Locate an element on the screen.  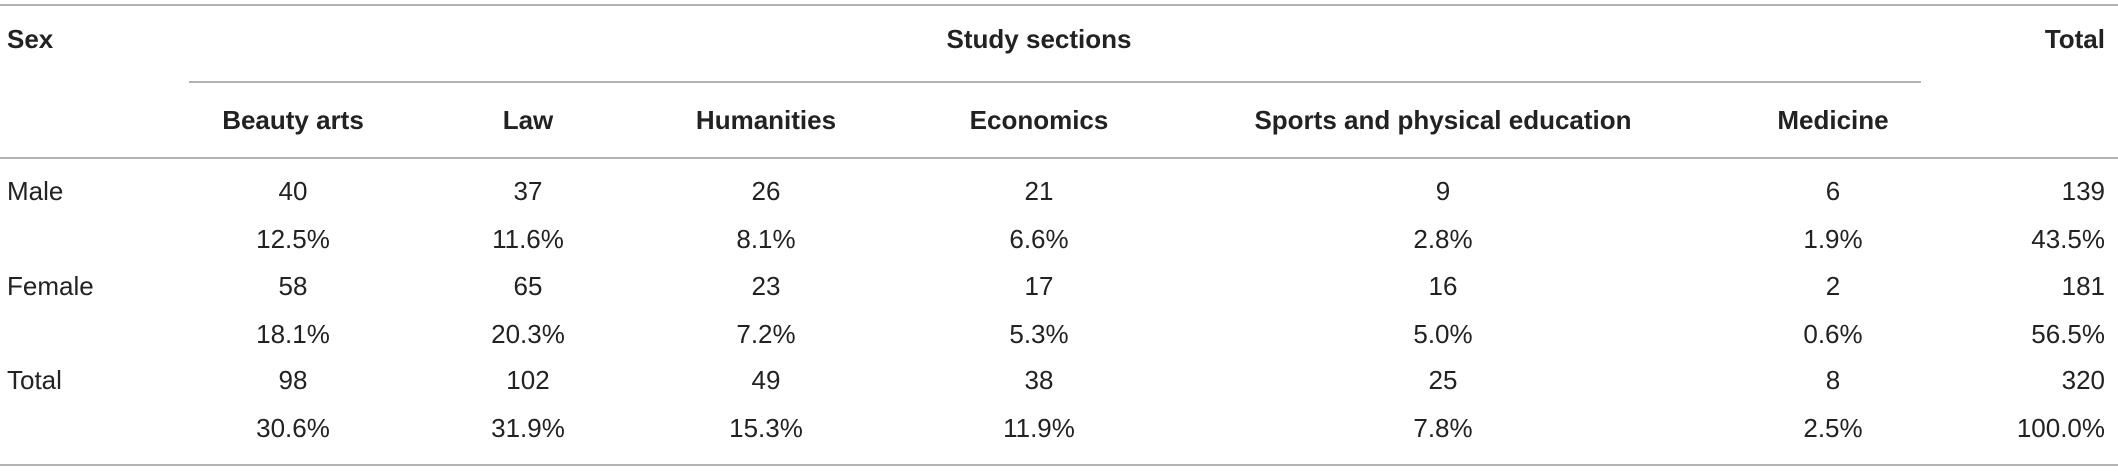
count-cell: 40 is located at coordinates (293, 191).